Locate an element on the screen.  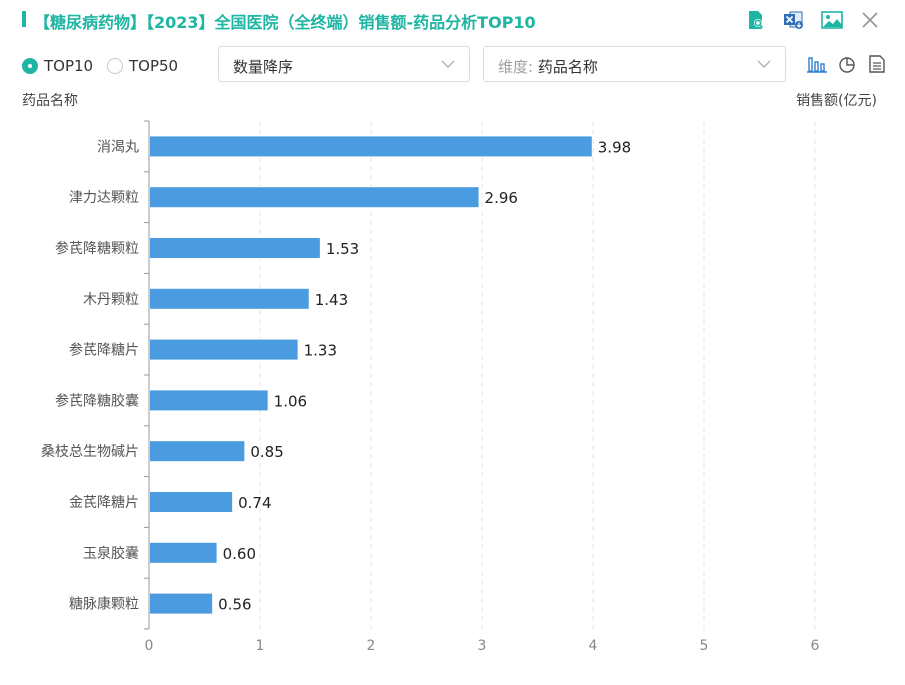
sort-select-value: 数量降序 is located at coordinates (263, 67).